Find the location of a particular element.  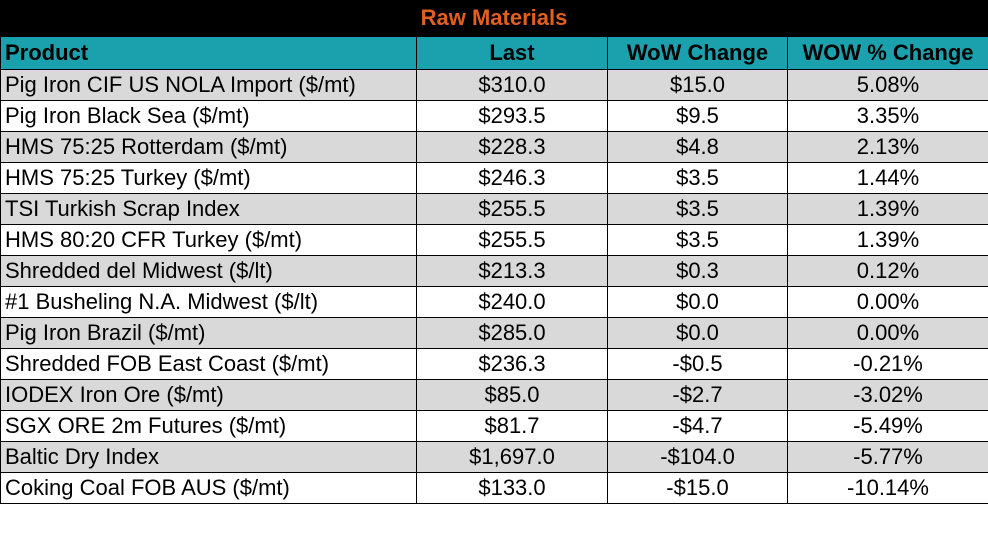

product-cell: Baltic Dry Index is located at coordinates (208, 457).